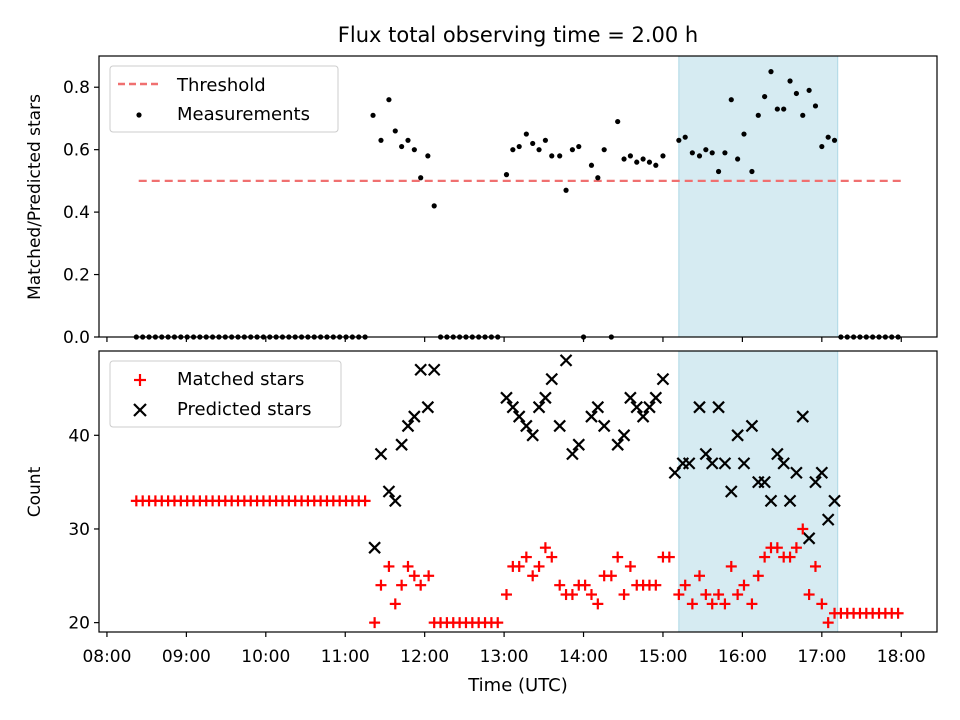  I want to click on x-tick-label: 18:00, so click(901, 657).